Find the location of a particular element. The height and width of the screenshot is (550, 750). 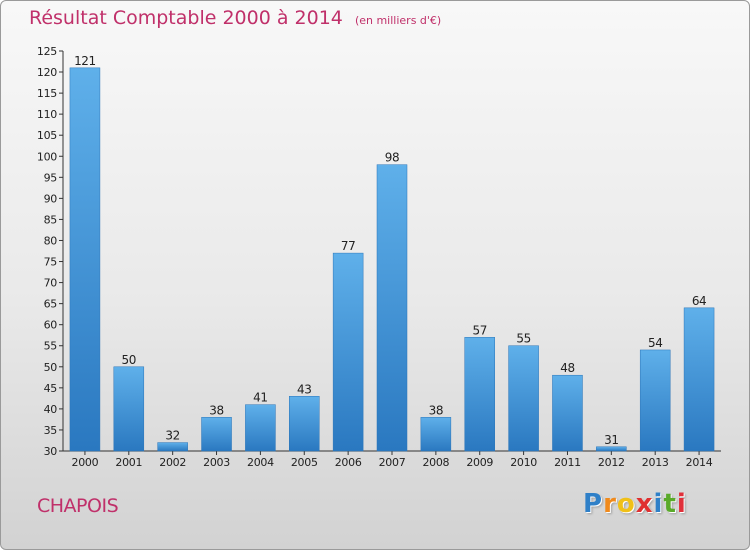

bar-2000 is located at coordinates (85, 259).